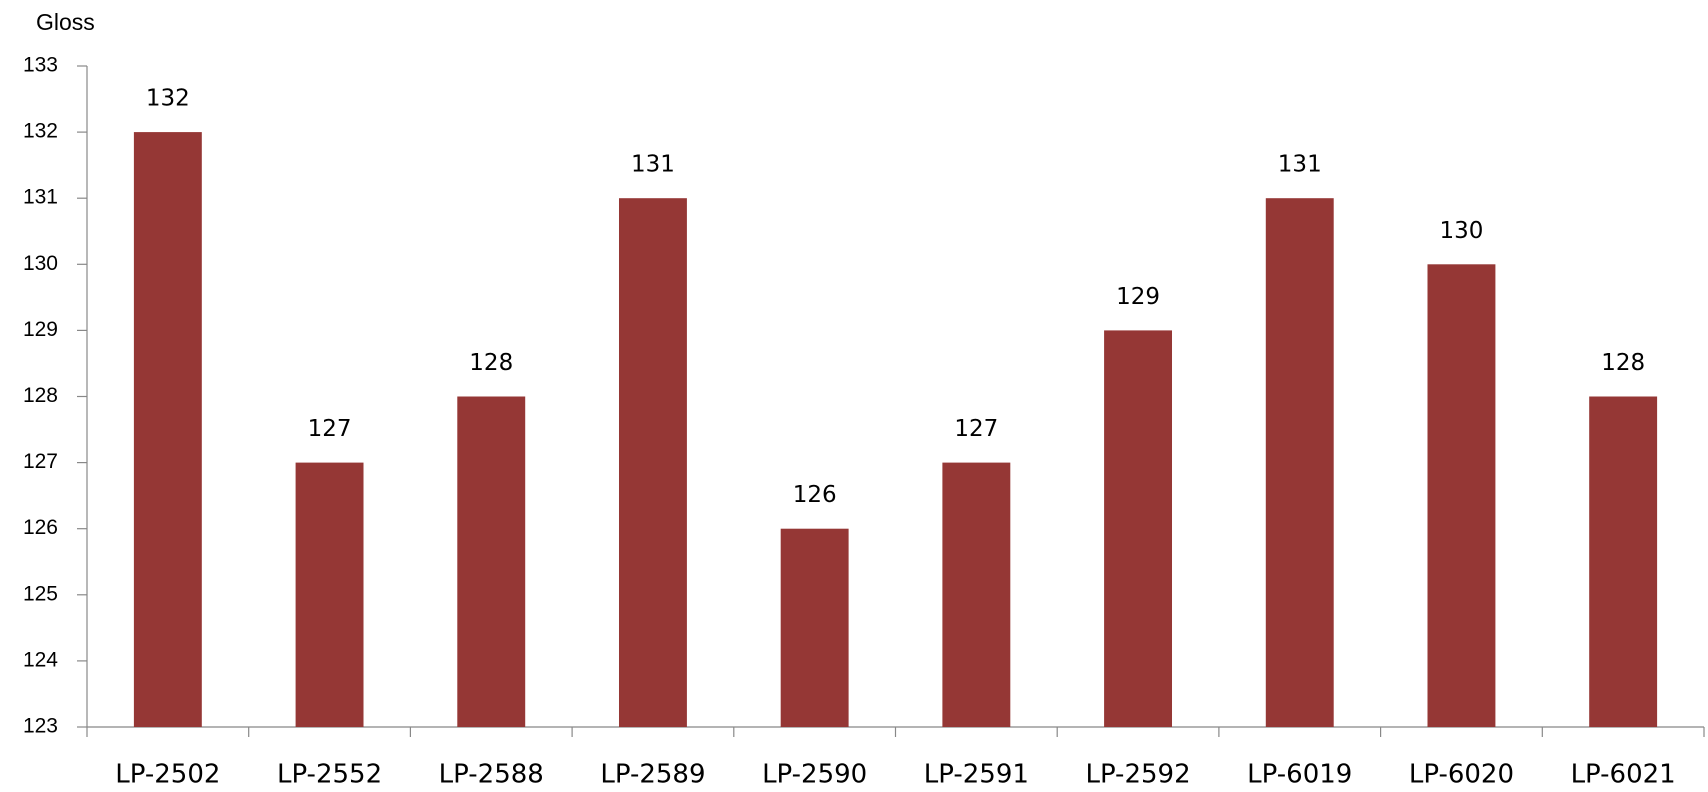 The image size is (1708, 792). I want to click on x-tick-label: LP-6019, so click(1299, 775).